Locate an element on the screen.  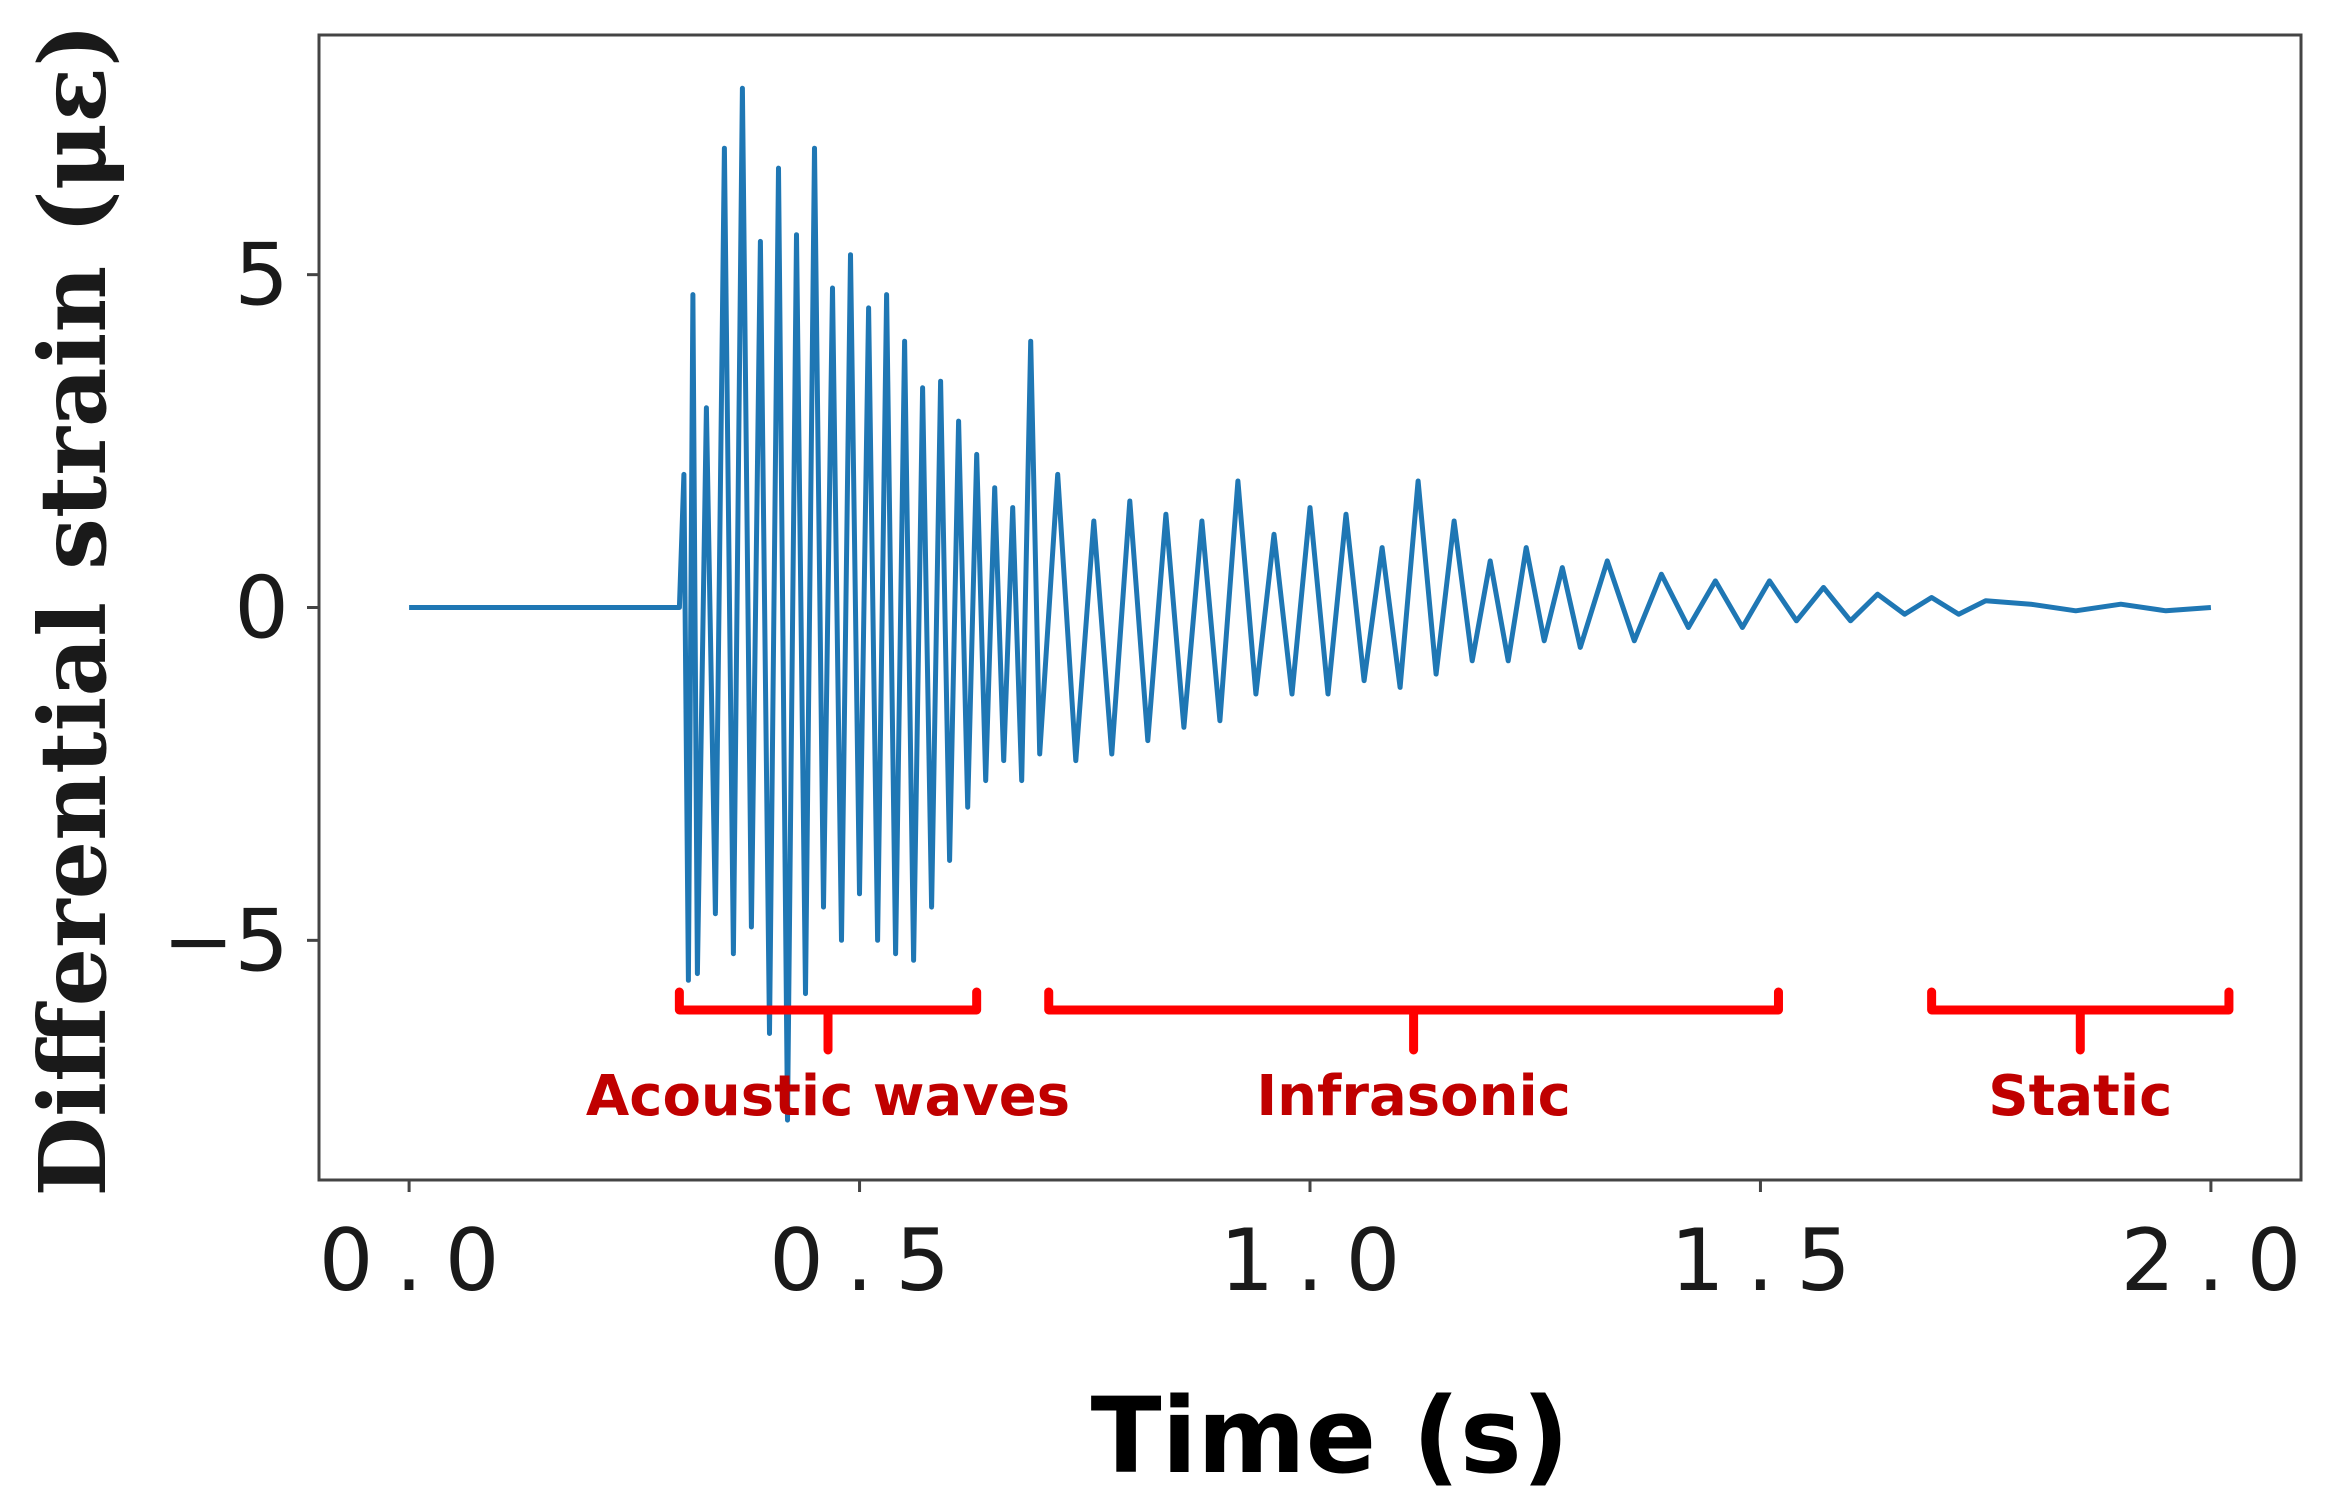
x-axis-label: Time (s) is located at coordinates (1330, 1436).